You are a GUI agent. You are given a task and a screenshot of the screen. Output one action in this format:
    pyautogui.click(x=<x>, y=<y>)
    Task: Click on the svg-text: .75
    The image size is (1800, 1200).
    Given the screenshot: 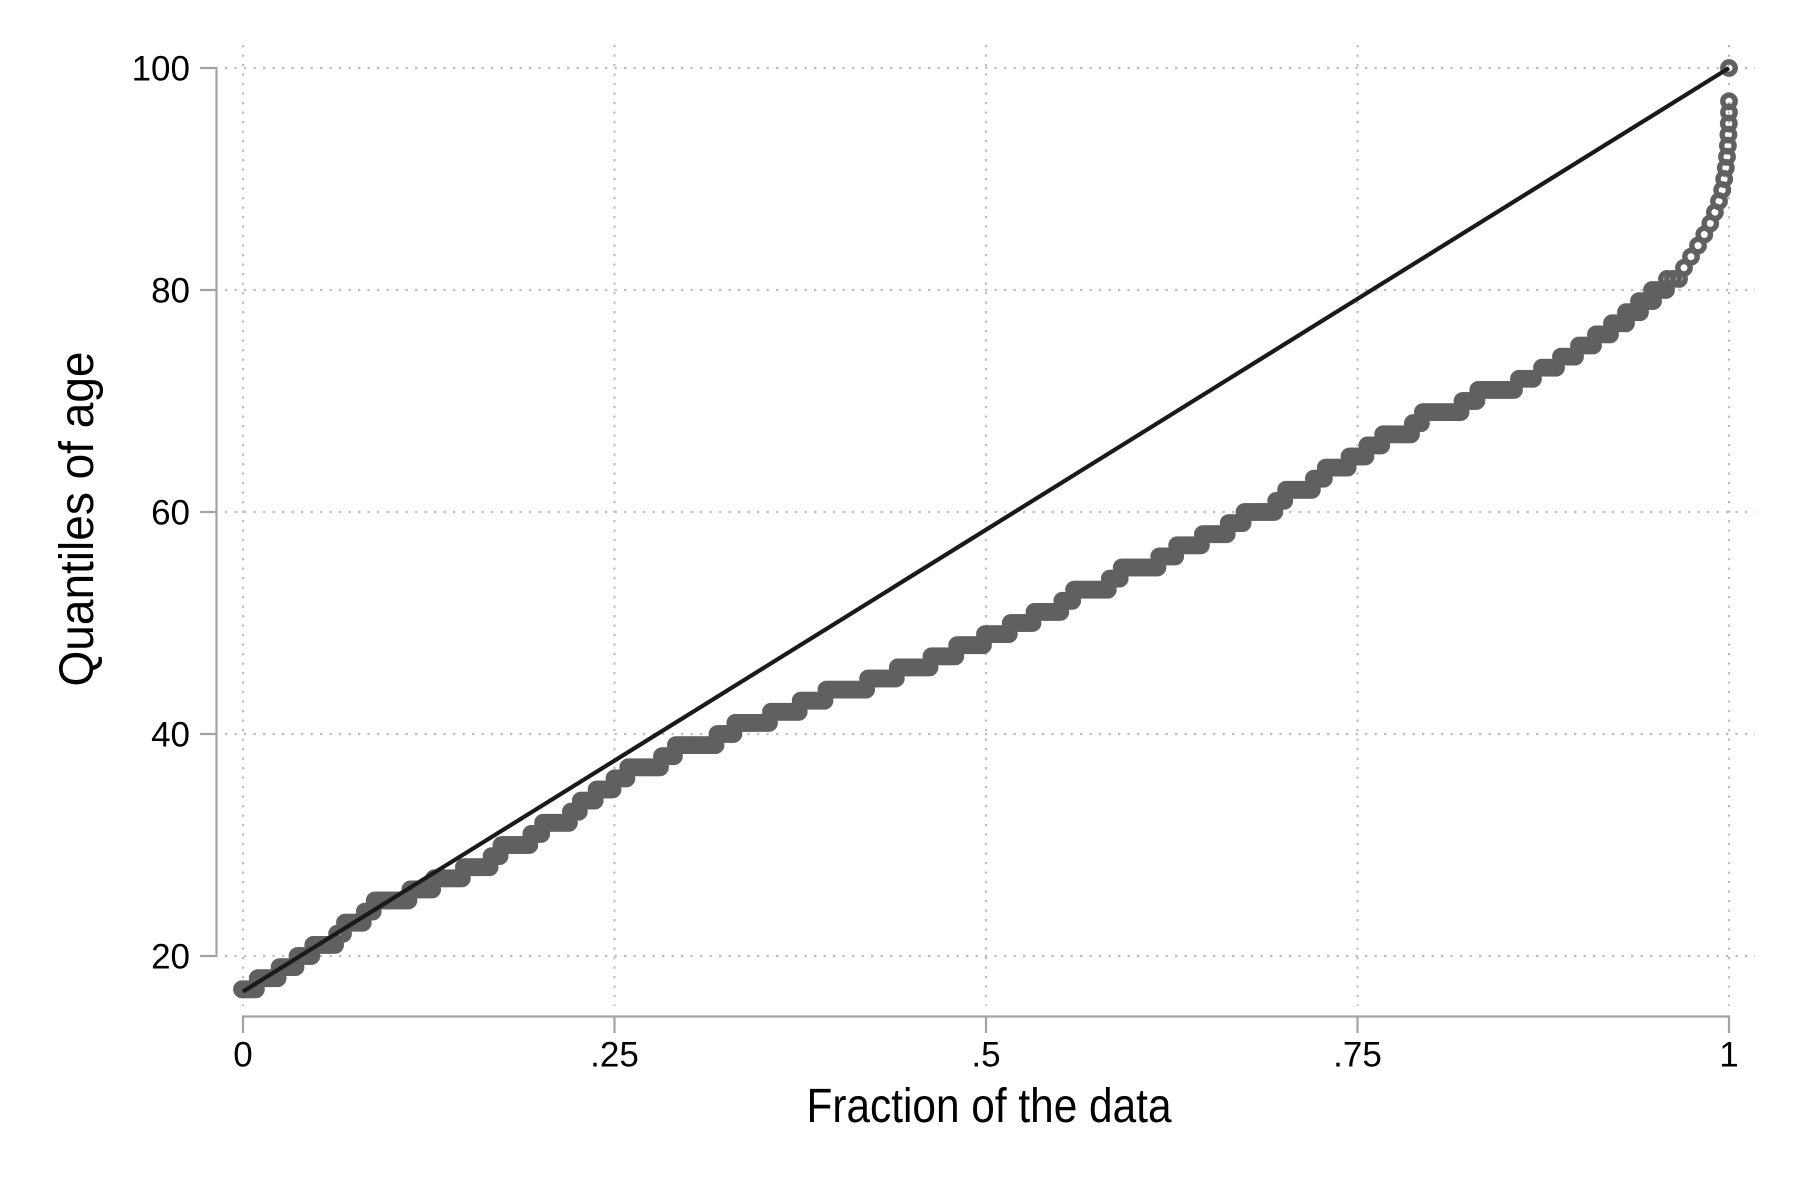 What is the action you would take?
    pyautogui.click(x=1357, y=1055)
    